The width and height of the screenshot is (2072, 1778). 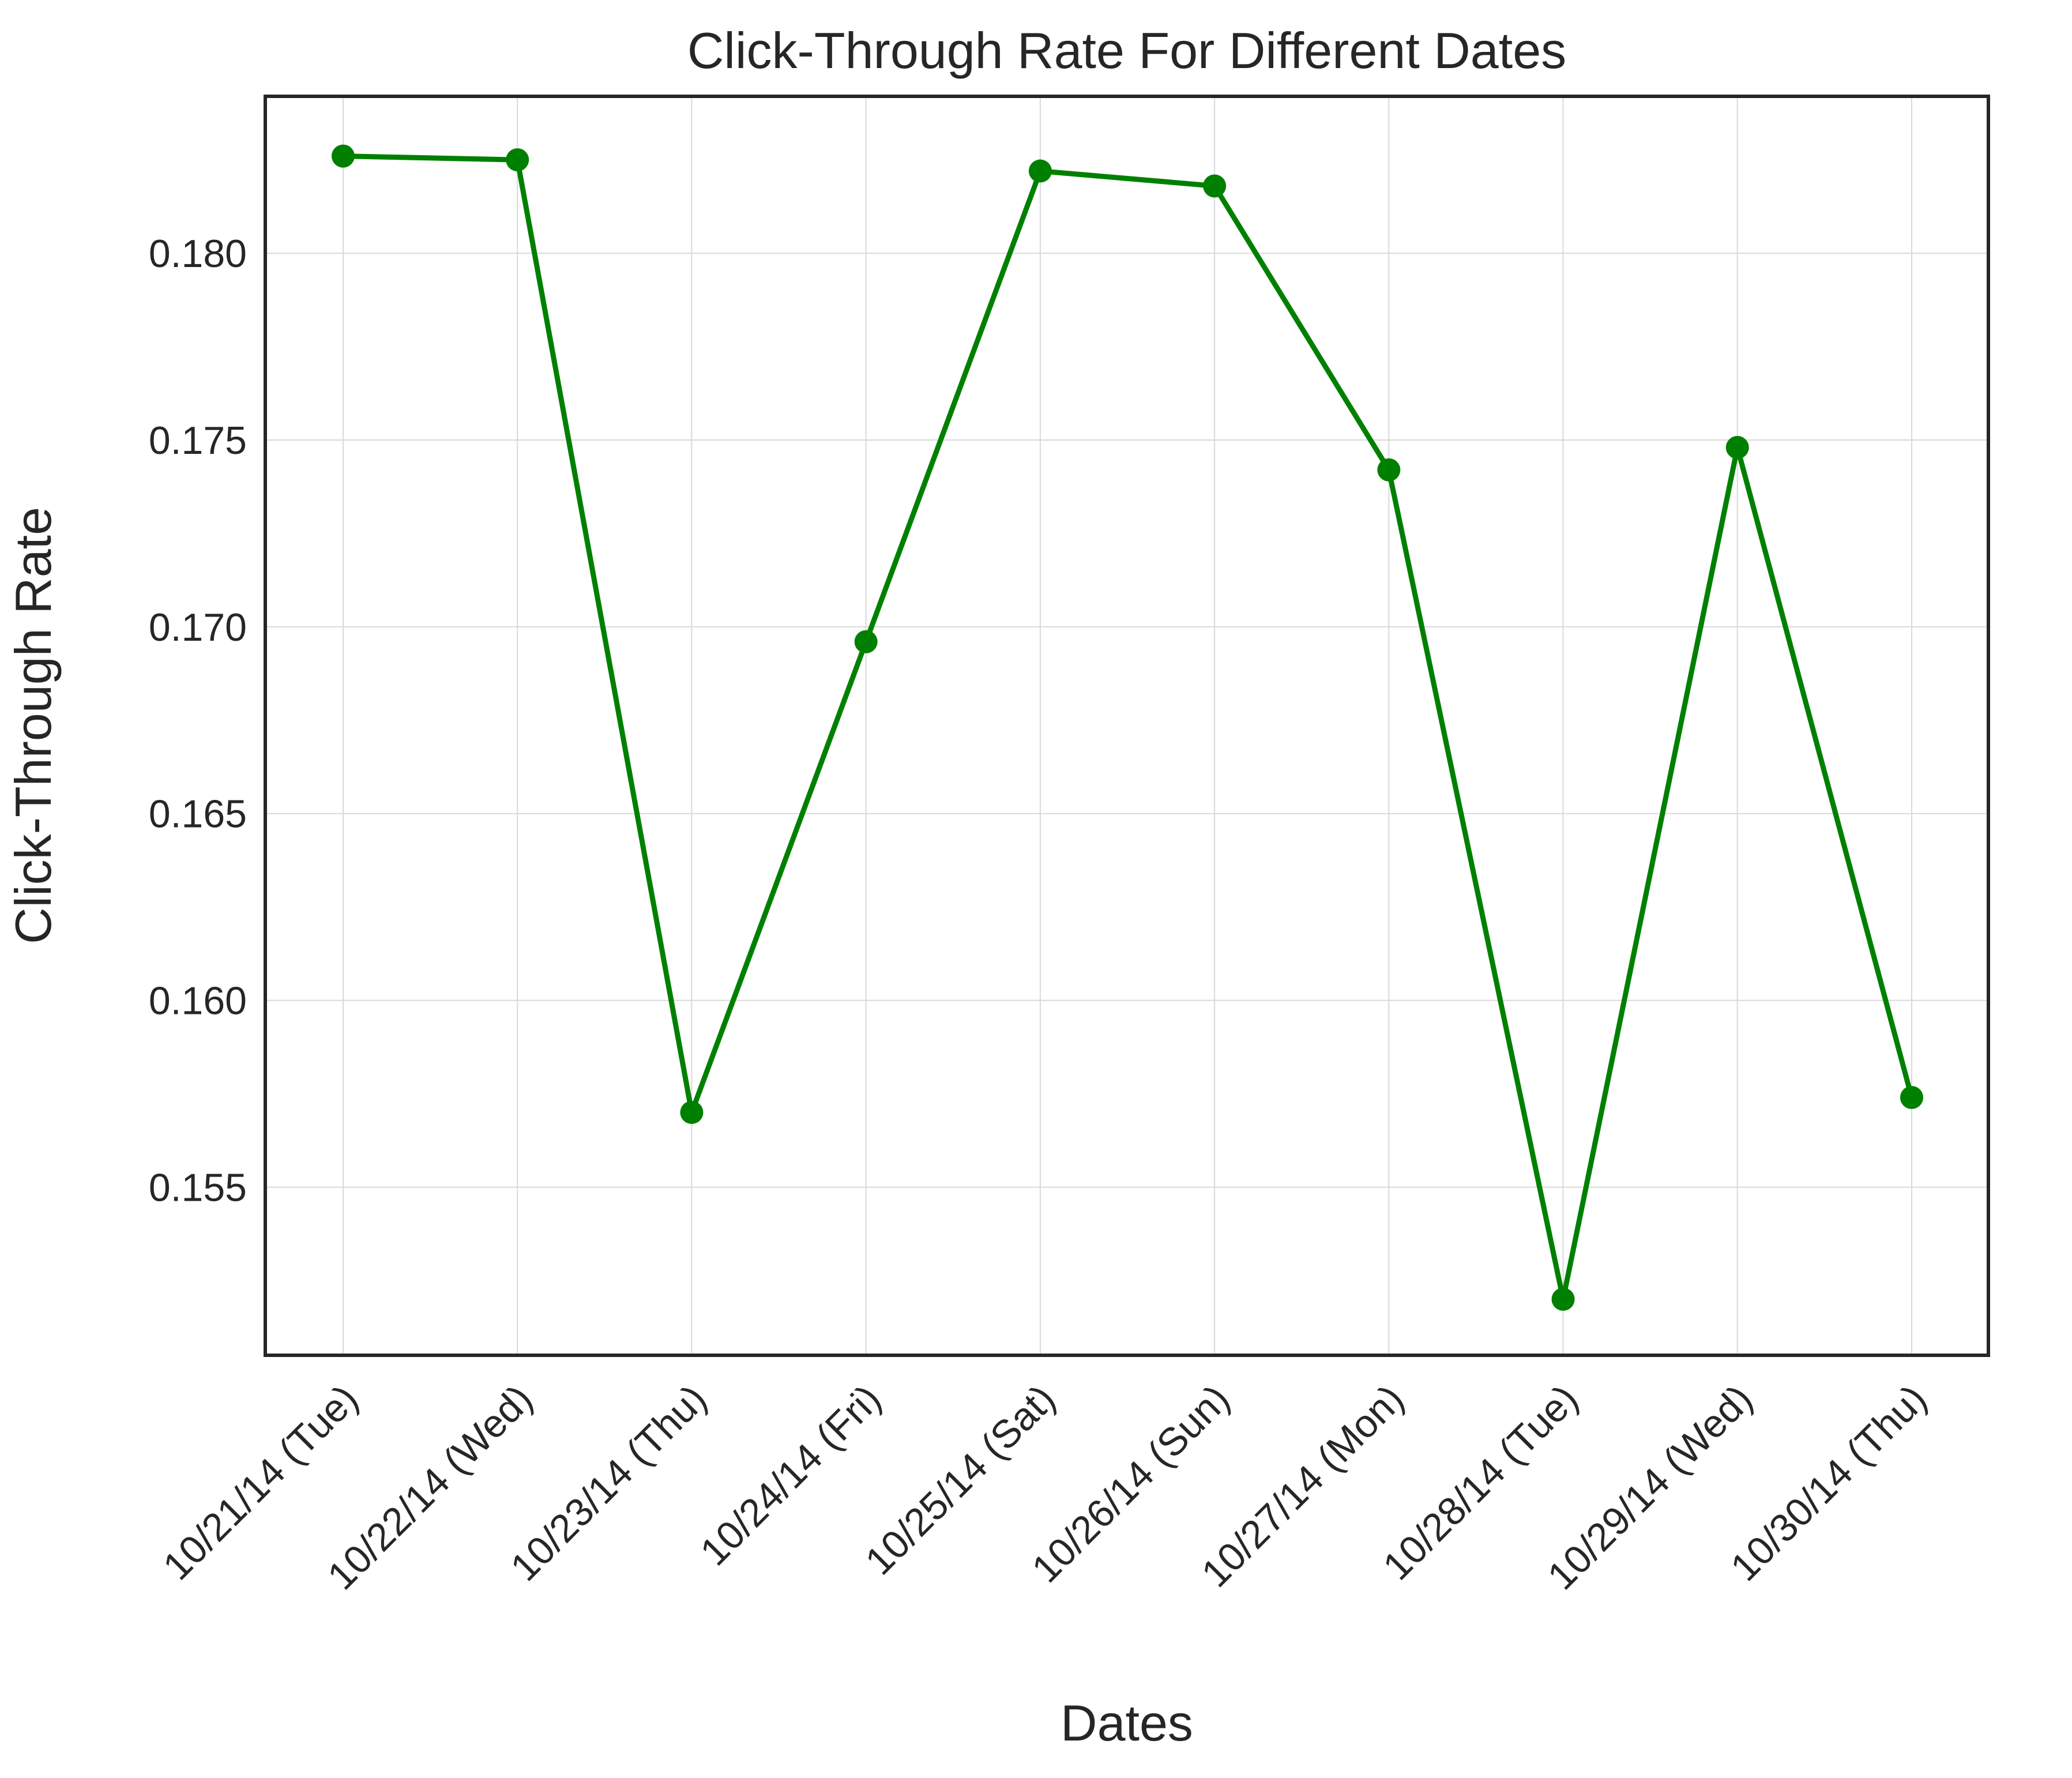 What do you see at coordinates (198, 254) in the screenshot?
I see `y-tick-label: 0.180` at bounding box center [198, 254].